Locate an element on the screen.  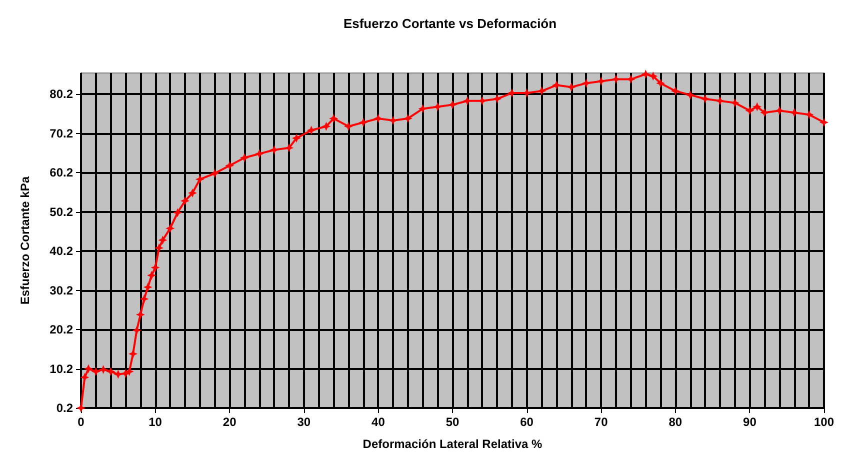
y-tick-label: 40.2 is located at coordinates (62, 251).